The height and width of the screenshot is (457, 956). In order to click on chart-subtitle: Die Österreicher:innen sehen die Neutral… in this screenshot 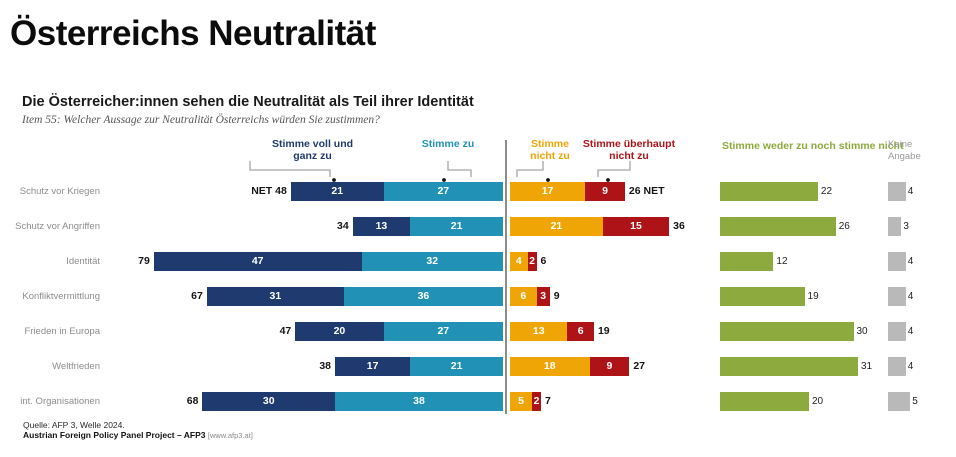, I will do `click(248, 102)`.